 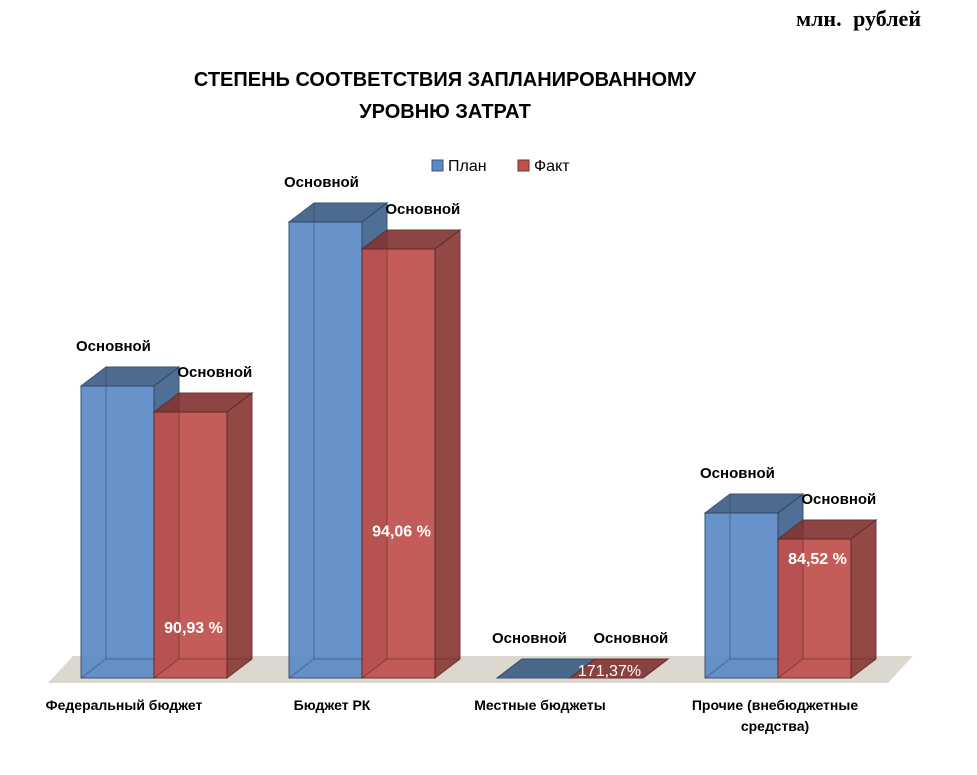 What do you see at coordinates (609, 671) in the screenshot?
I see `percent-label-2: 171,37%` at bounding box center [609, 671].